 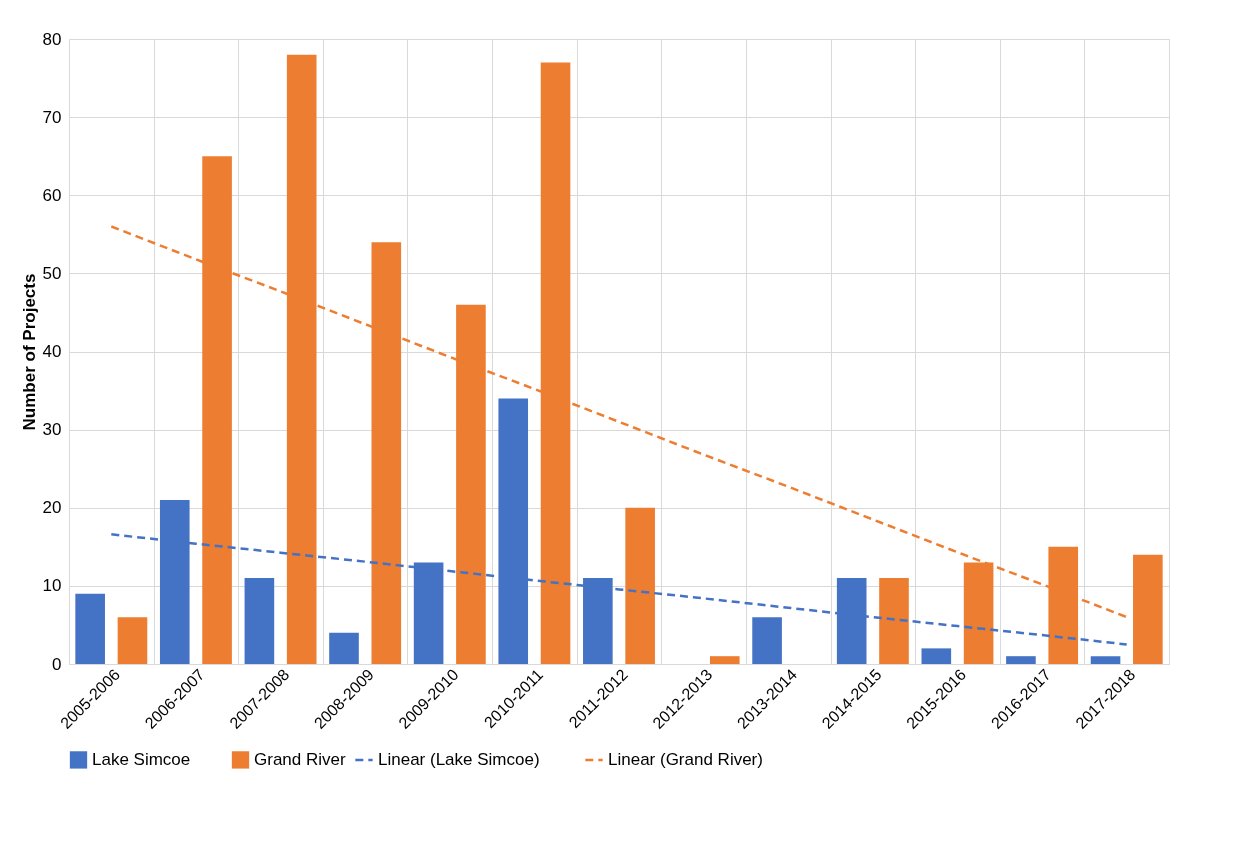 What do you see at coordinates (300, 759) in the screenshot?
I see `legend-label: Grand River` at bounding box center [300, 759].